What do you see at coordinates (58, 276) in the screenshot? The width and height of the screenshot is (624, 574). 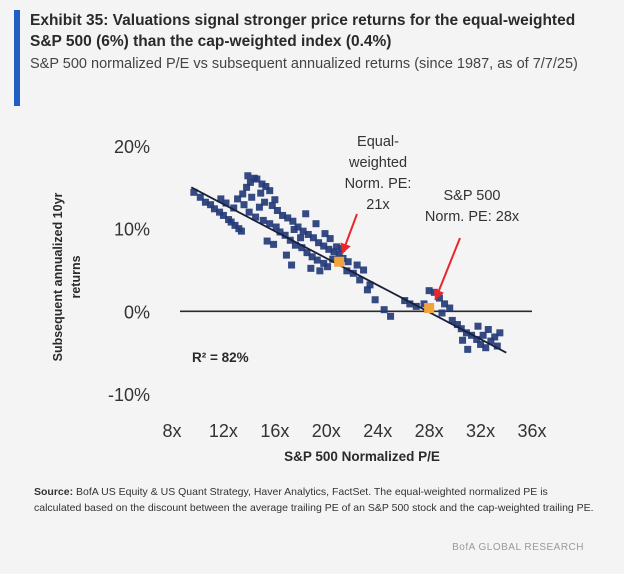 I see `y-axis-label: Subsequent annualized 10yr` at bounding box center [58, 276].